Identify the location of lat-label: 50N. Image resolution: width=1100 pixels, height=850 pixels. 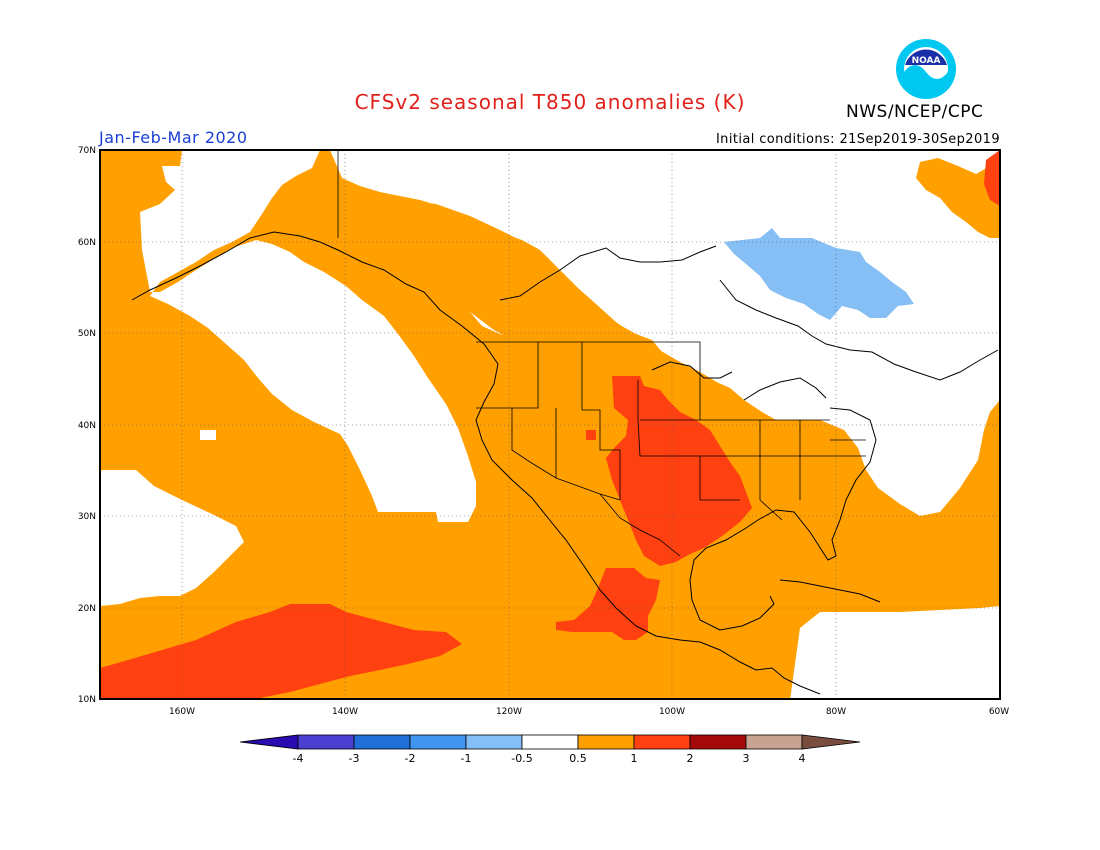
(87, 334).